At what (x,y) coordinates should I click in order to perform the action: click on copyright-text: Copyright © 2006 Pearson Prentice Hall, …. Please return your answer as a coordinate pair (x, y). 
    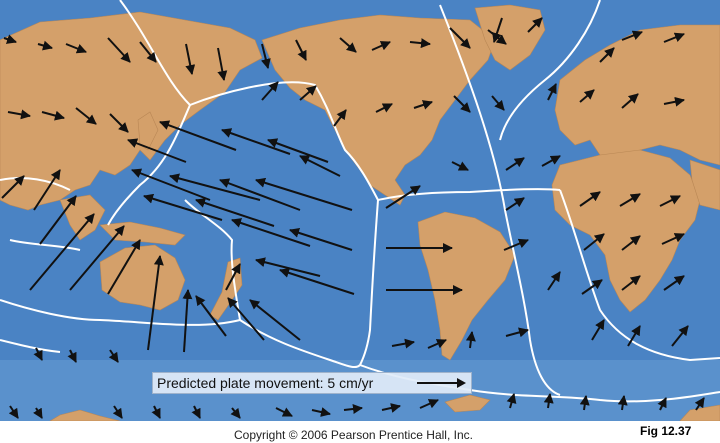
    Looking at the image, I should click on (353, 435).